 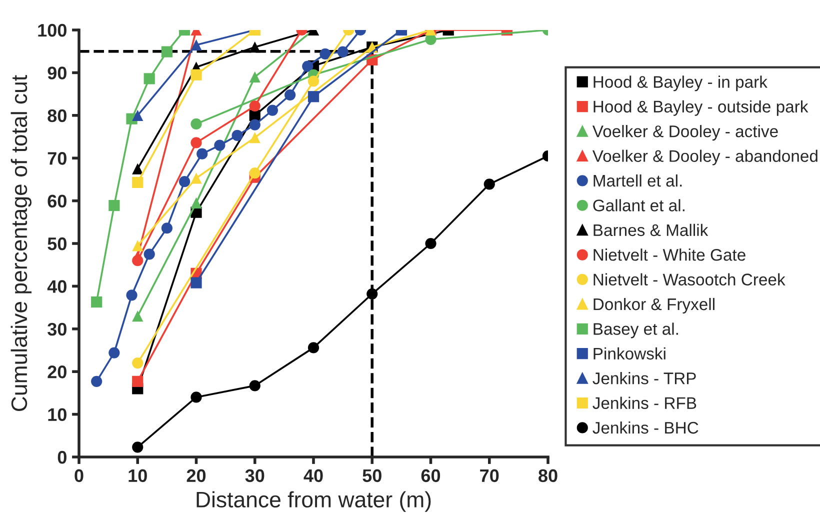 I want to click on legend-label: Voelker & Dooley - abandoned, so click(x=705, y=158).